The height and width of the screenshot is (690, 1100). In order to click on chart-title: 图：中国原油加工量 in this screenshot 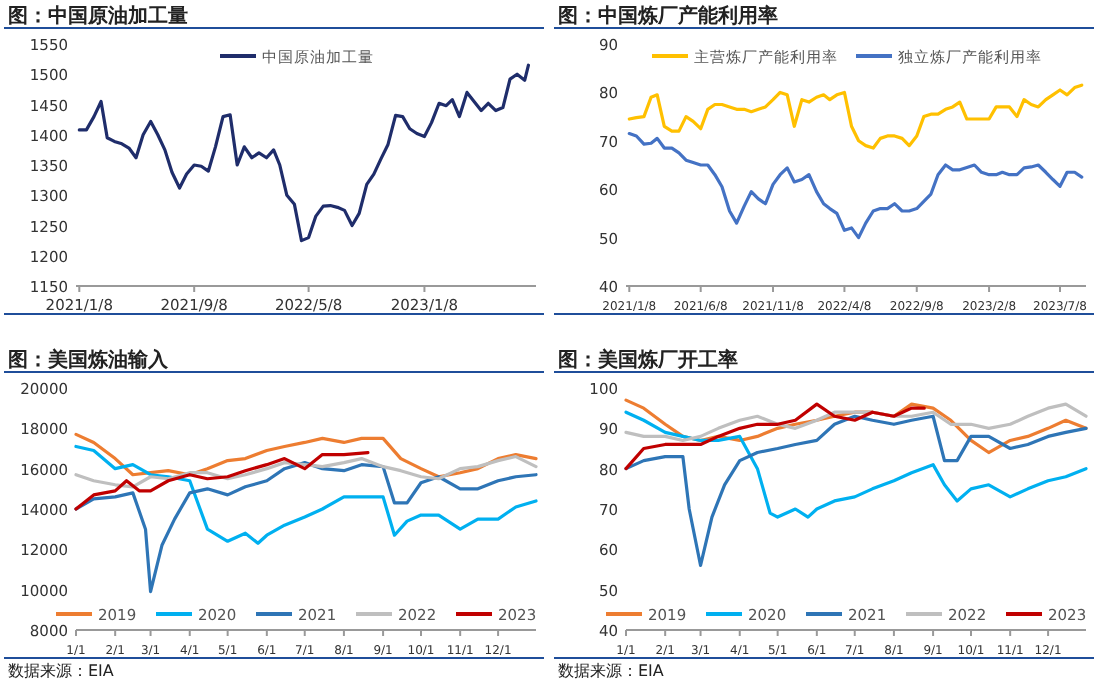, I will do `click(98, 16)`.